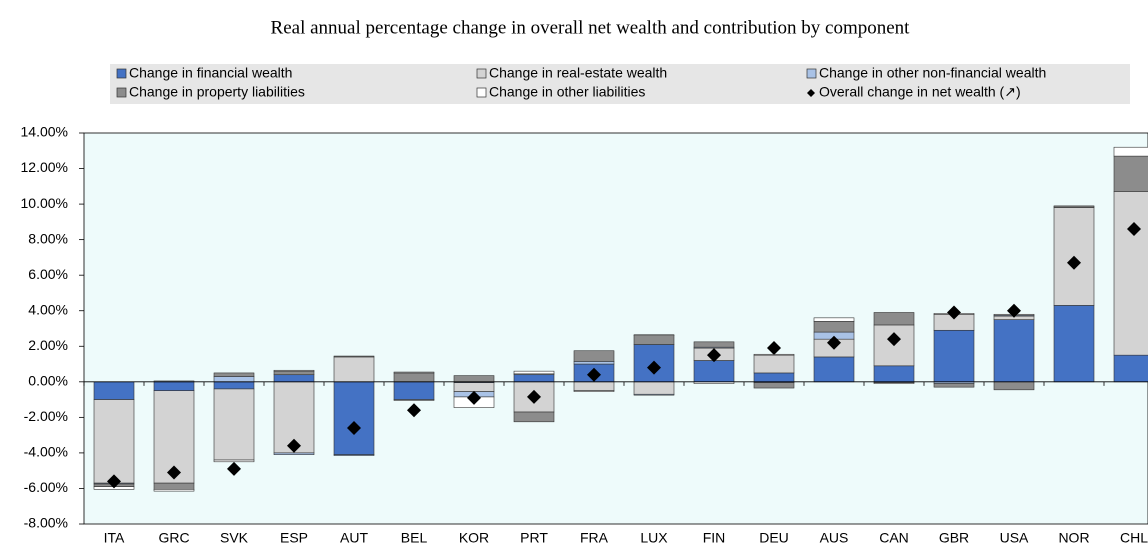 This screenshot has width=1148, height=546. I want to click on legend-box, so click(620, 84).